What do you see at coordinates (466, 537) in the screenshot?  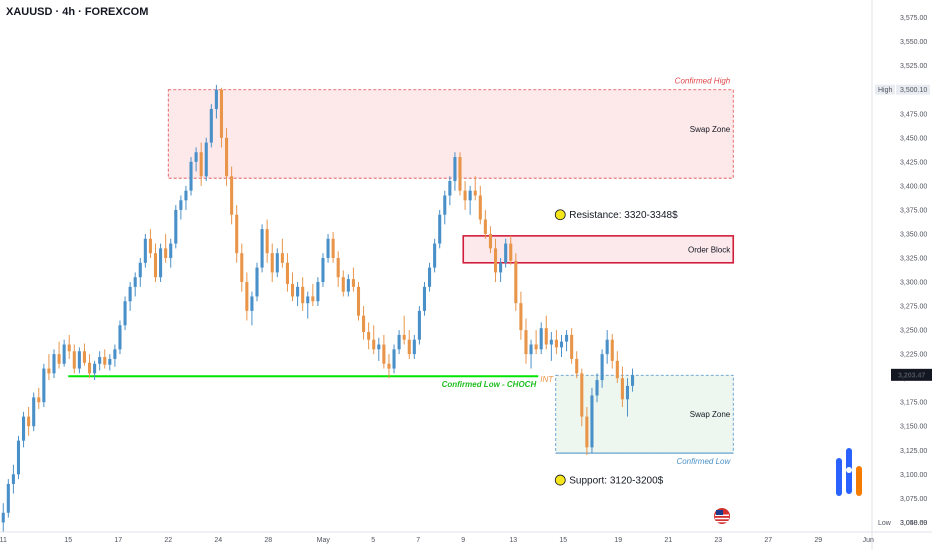 I see `x-axis: 11 15 17 22 24 28 May 5 7 9 13 15 19 21 23 27 29 Jun` at bounding box center [466, 537].